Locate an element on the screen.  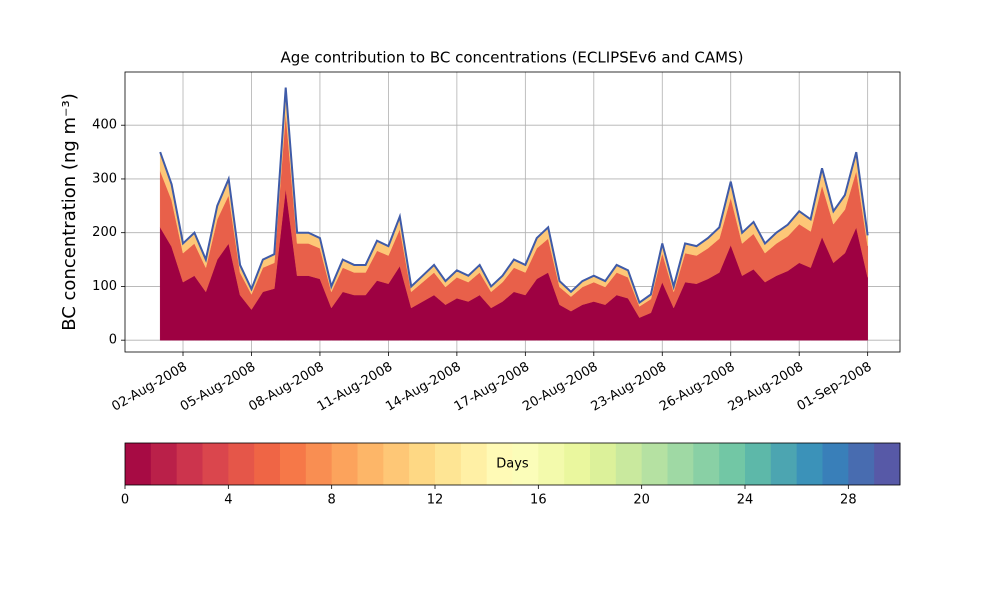
x-tick-label: 11-Aug-2008 is located at coordinates (355, 387).